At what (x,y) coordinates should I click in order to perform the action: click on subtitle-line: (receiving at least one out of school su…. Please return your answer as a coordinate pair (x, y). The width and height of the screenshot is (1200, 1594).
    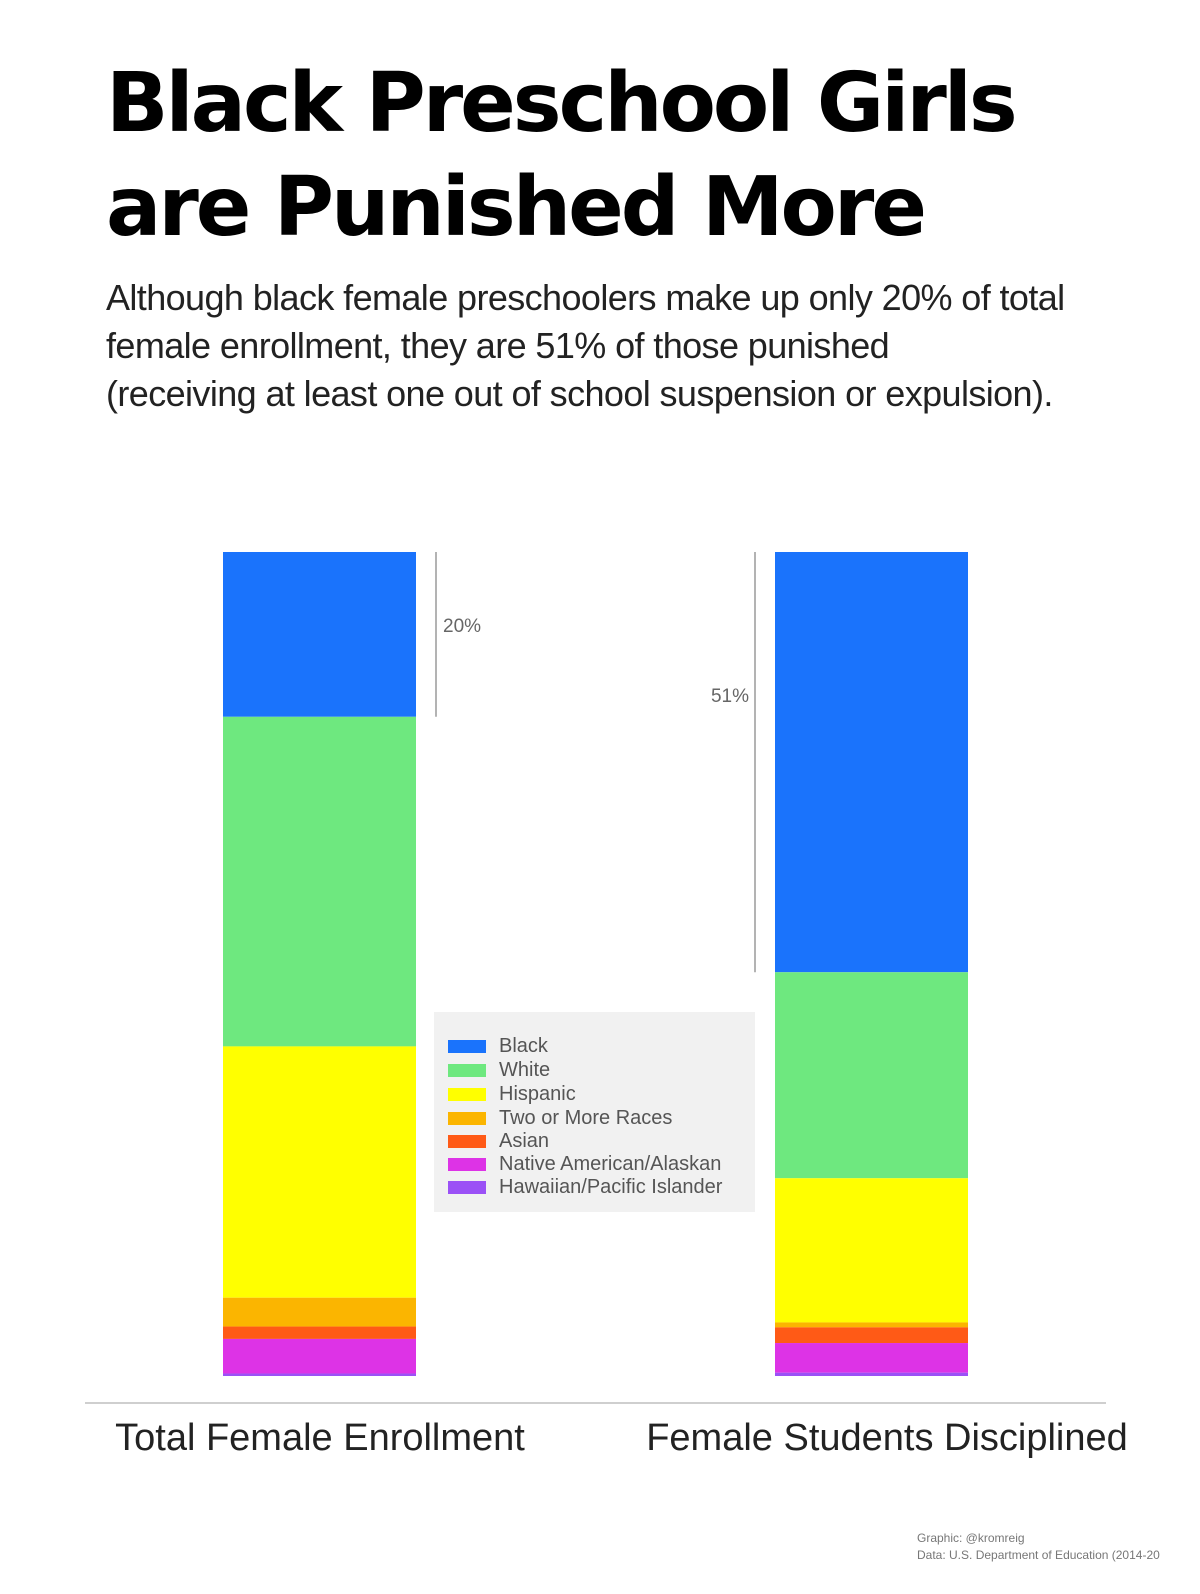
    Looking at the image, I should click on (579, 393).